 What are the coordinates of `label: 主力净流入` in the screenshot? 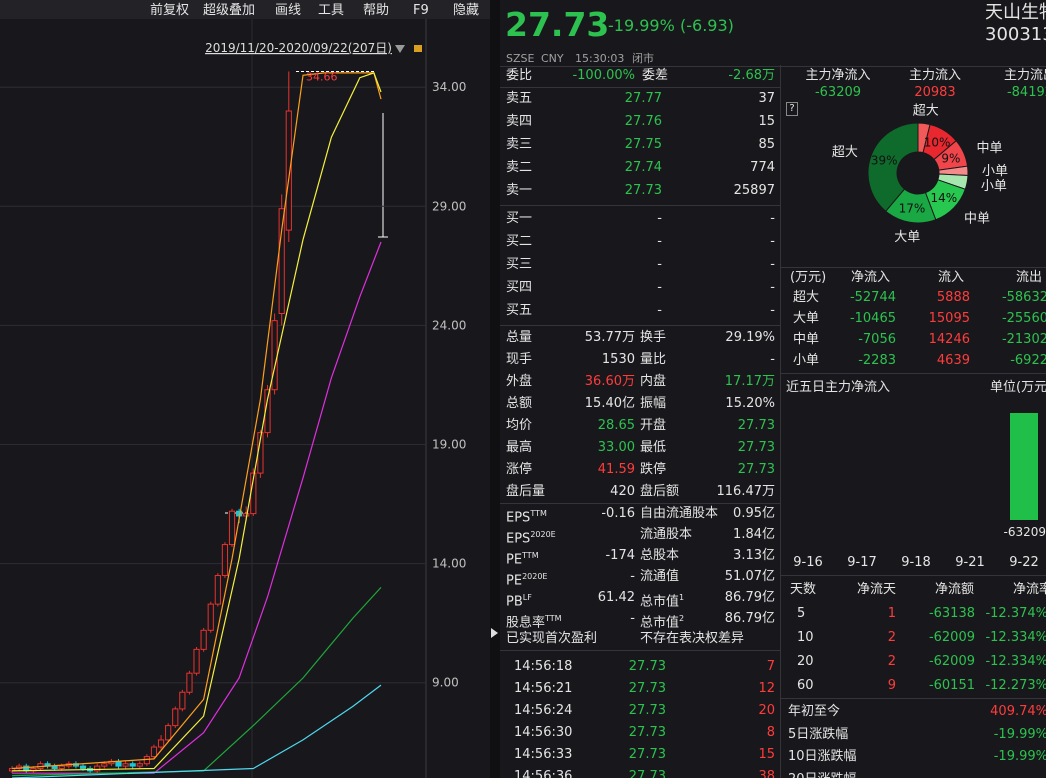 It's located at (838, 75).